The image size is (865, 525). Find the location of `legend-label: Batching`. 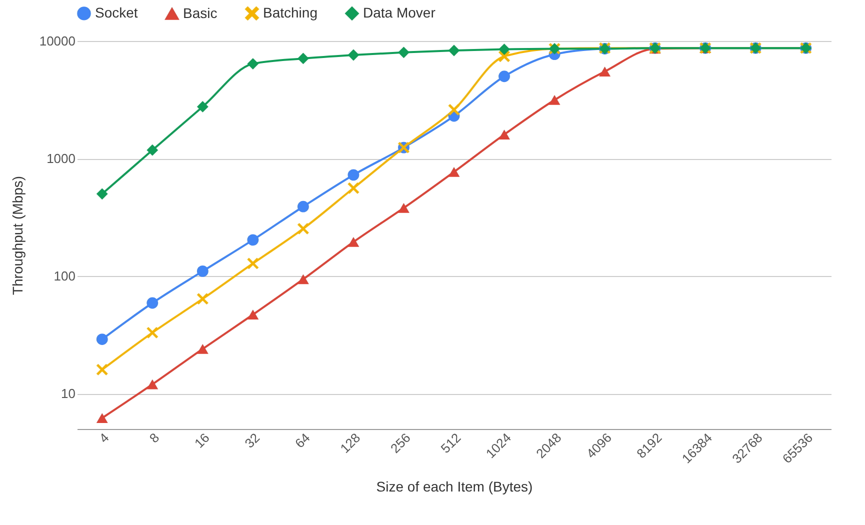

legend-label: Batching is located at coordinates (290, 12).